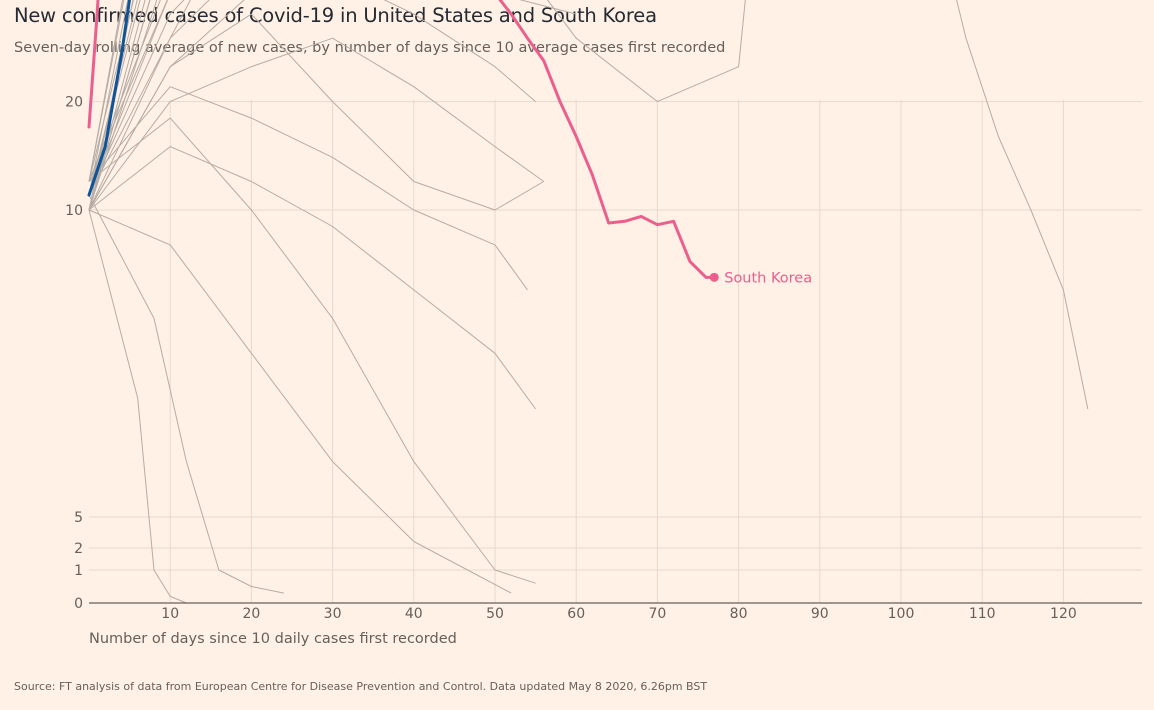  What do you see at coordinates (495, 614) in the screenshot?
I see `x-tick-label: 50` at bounding box center [495, 614].